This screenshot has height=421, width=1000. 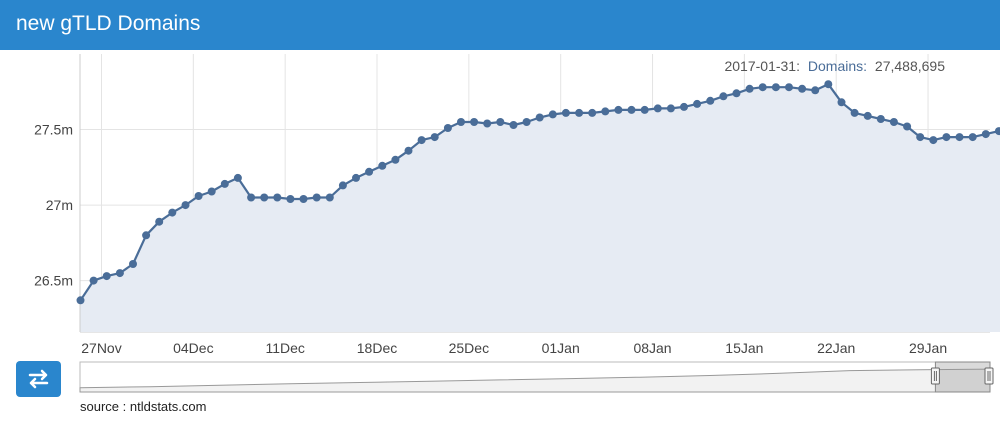 I want to click on x-tick-label: 27Nov, so click(x=101, y=348).